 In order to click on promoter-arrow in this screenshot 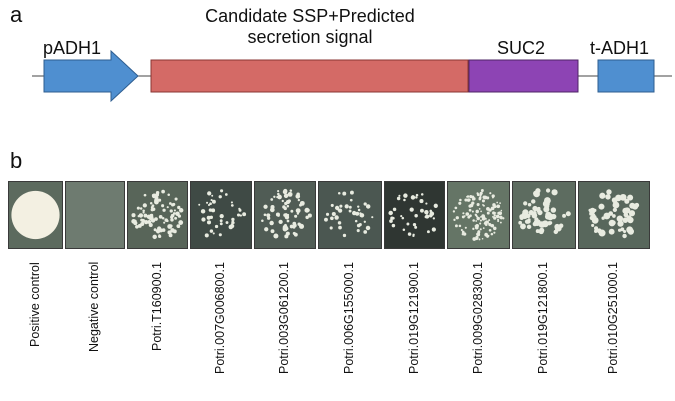, I will do `click(91, 76)`.